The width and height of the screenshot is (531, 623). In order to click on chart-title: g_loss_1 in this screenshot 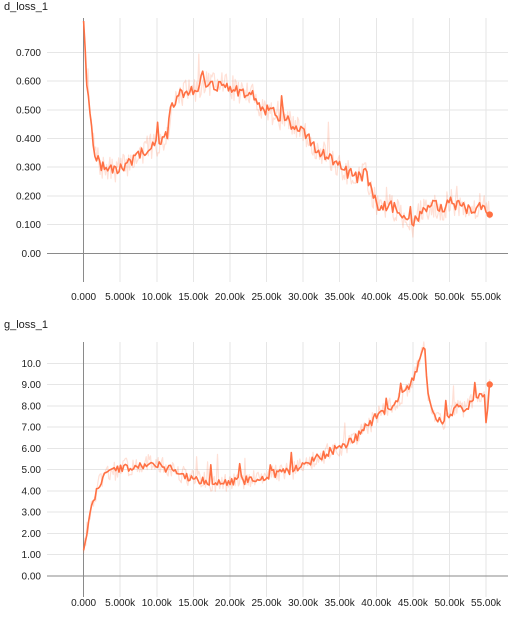, I will do `click(26, 325)`.